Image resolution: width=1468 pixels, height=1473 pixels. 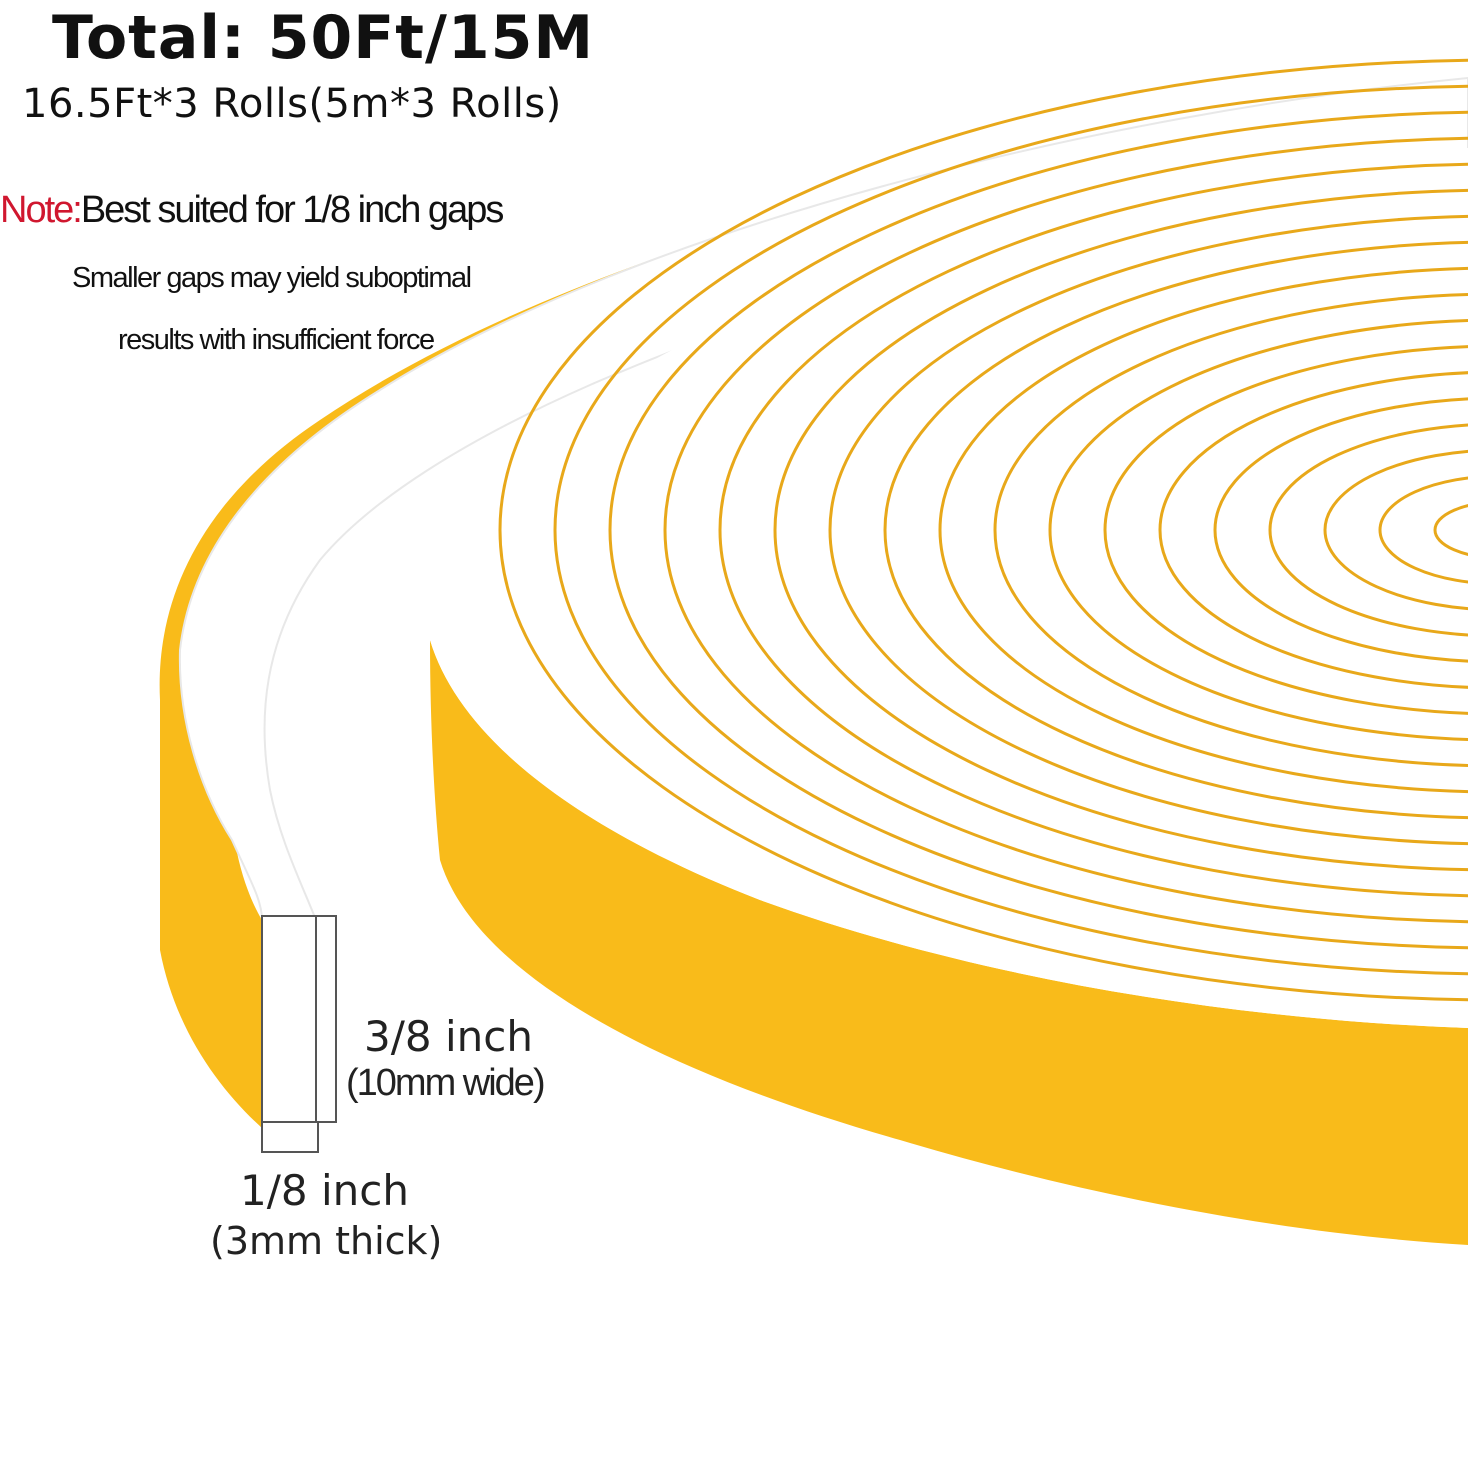 What do you see at coordinates (326, 1241) in the screenshot?
I see `thickness-metric-label: (3mm thick)` at bounding box center [326, 1241].